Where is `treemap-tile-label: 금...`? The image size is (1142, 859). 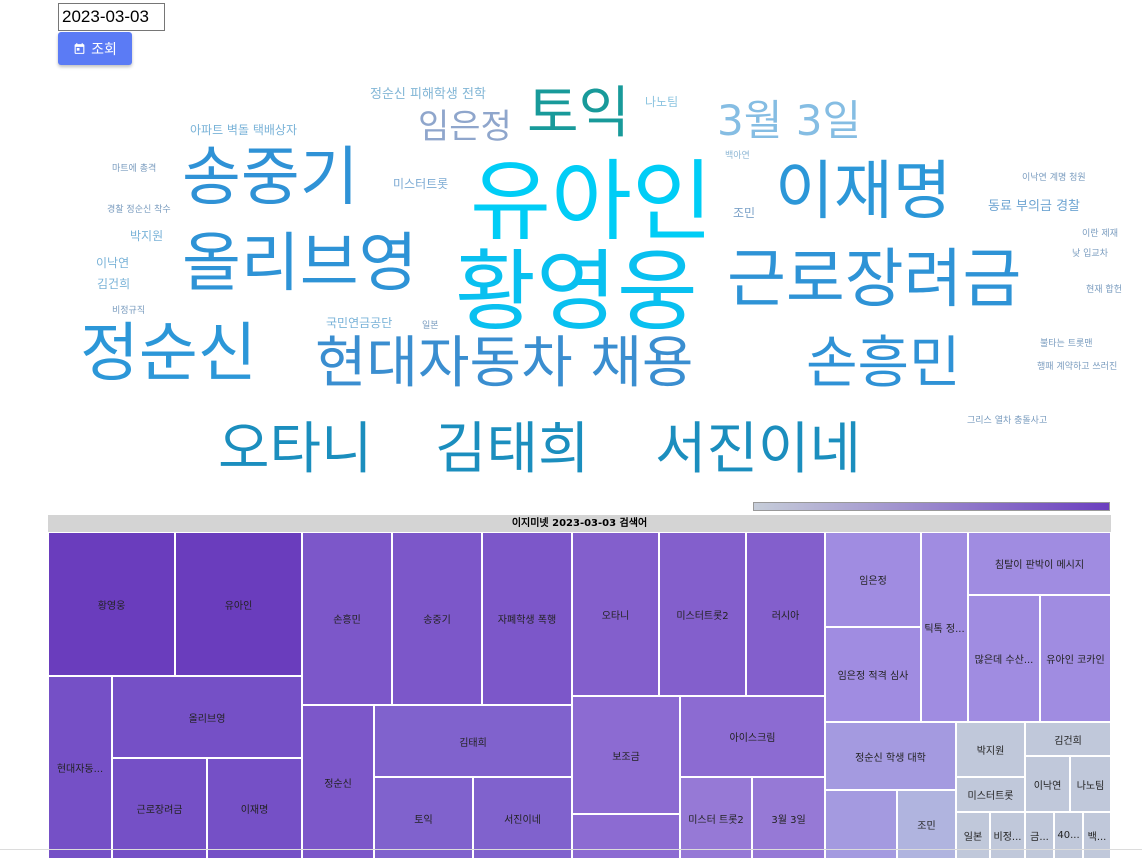
treemap-tile-label: 금... is located at coordinates (1039, 837).